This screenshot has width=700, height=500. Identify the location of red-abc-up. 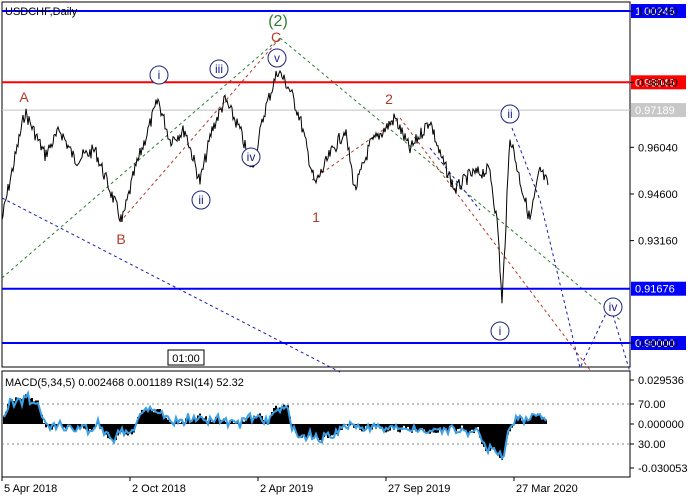
(200, 130).